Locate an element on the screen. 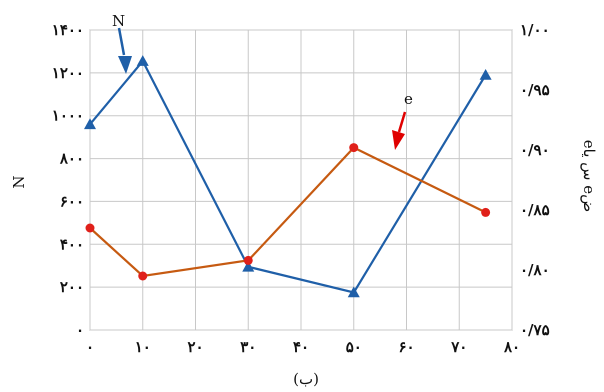 This screenshot has width=604, height=392. y-left-tick-label: ۲۰۰ is located at coordinates (72, 287).